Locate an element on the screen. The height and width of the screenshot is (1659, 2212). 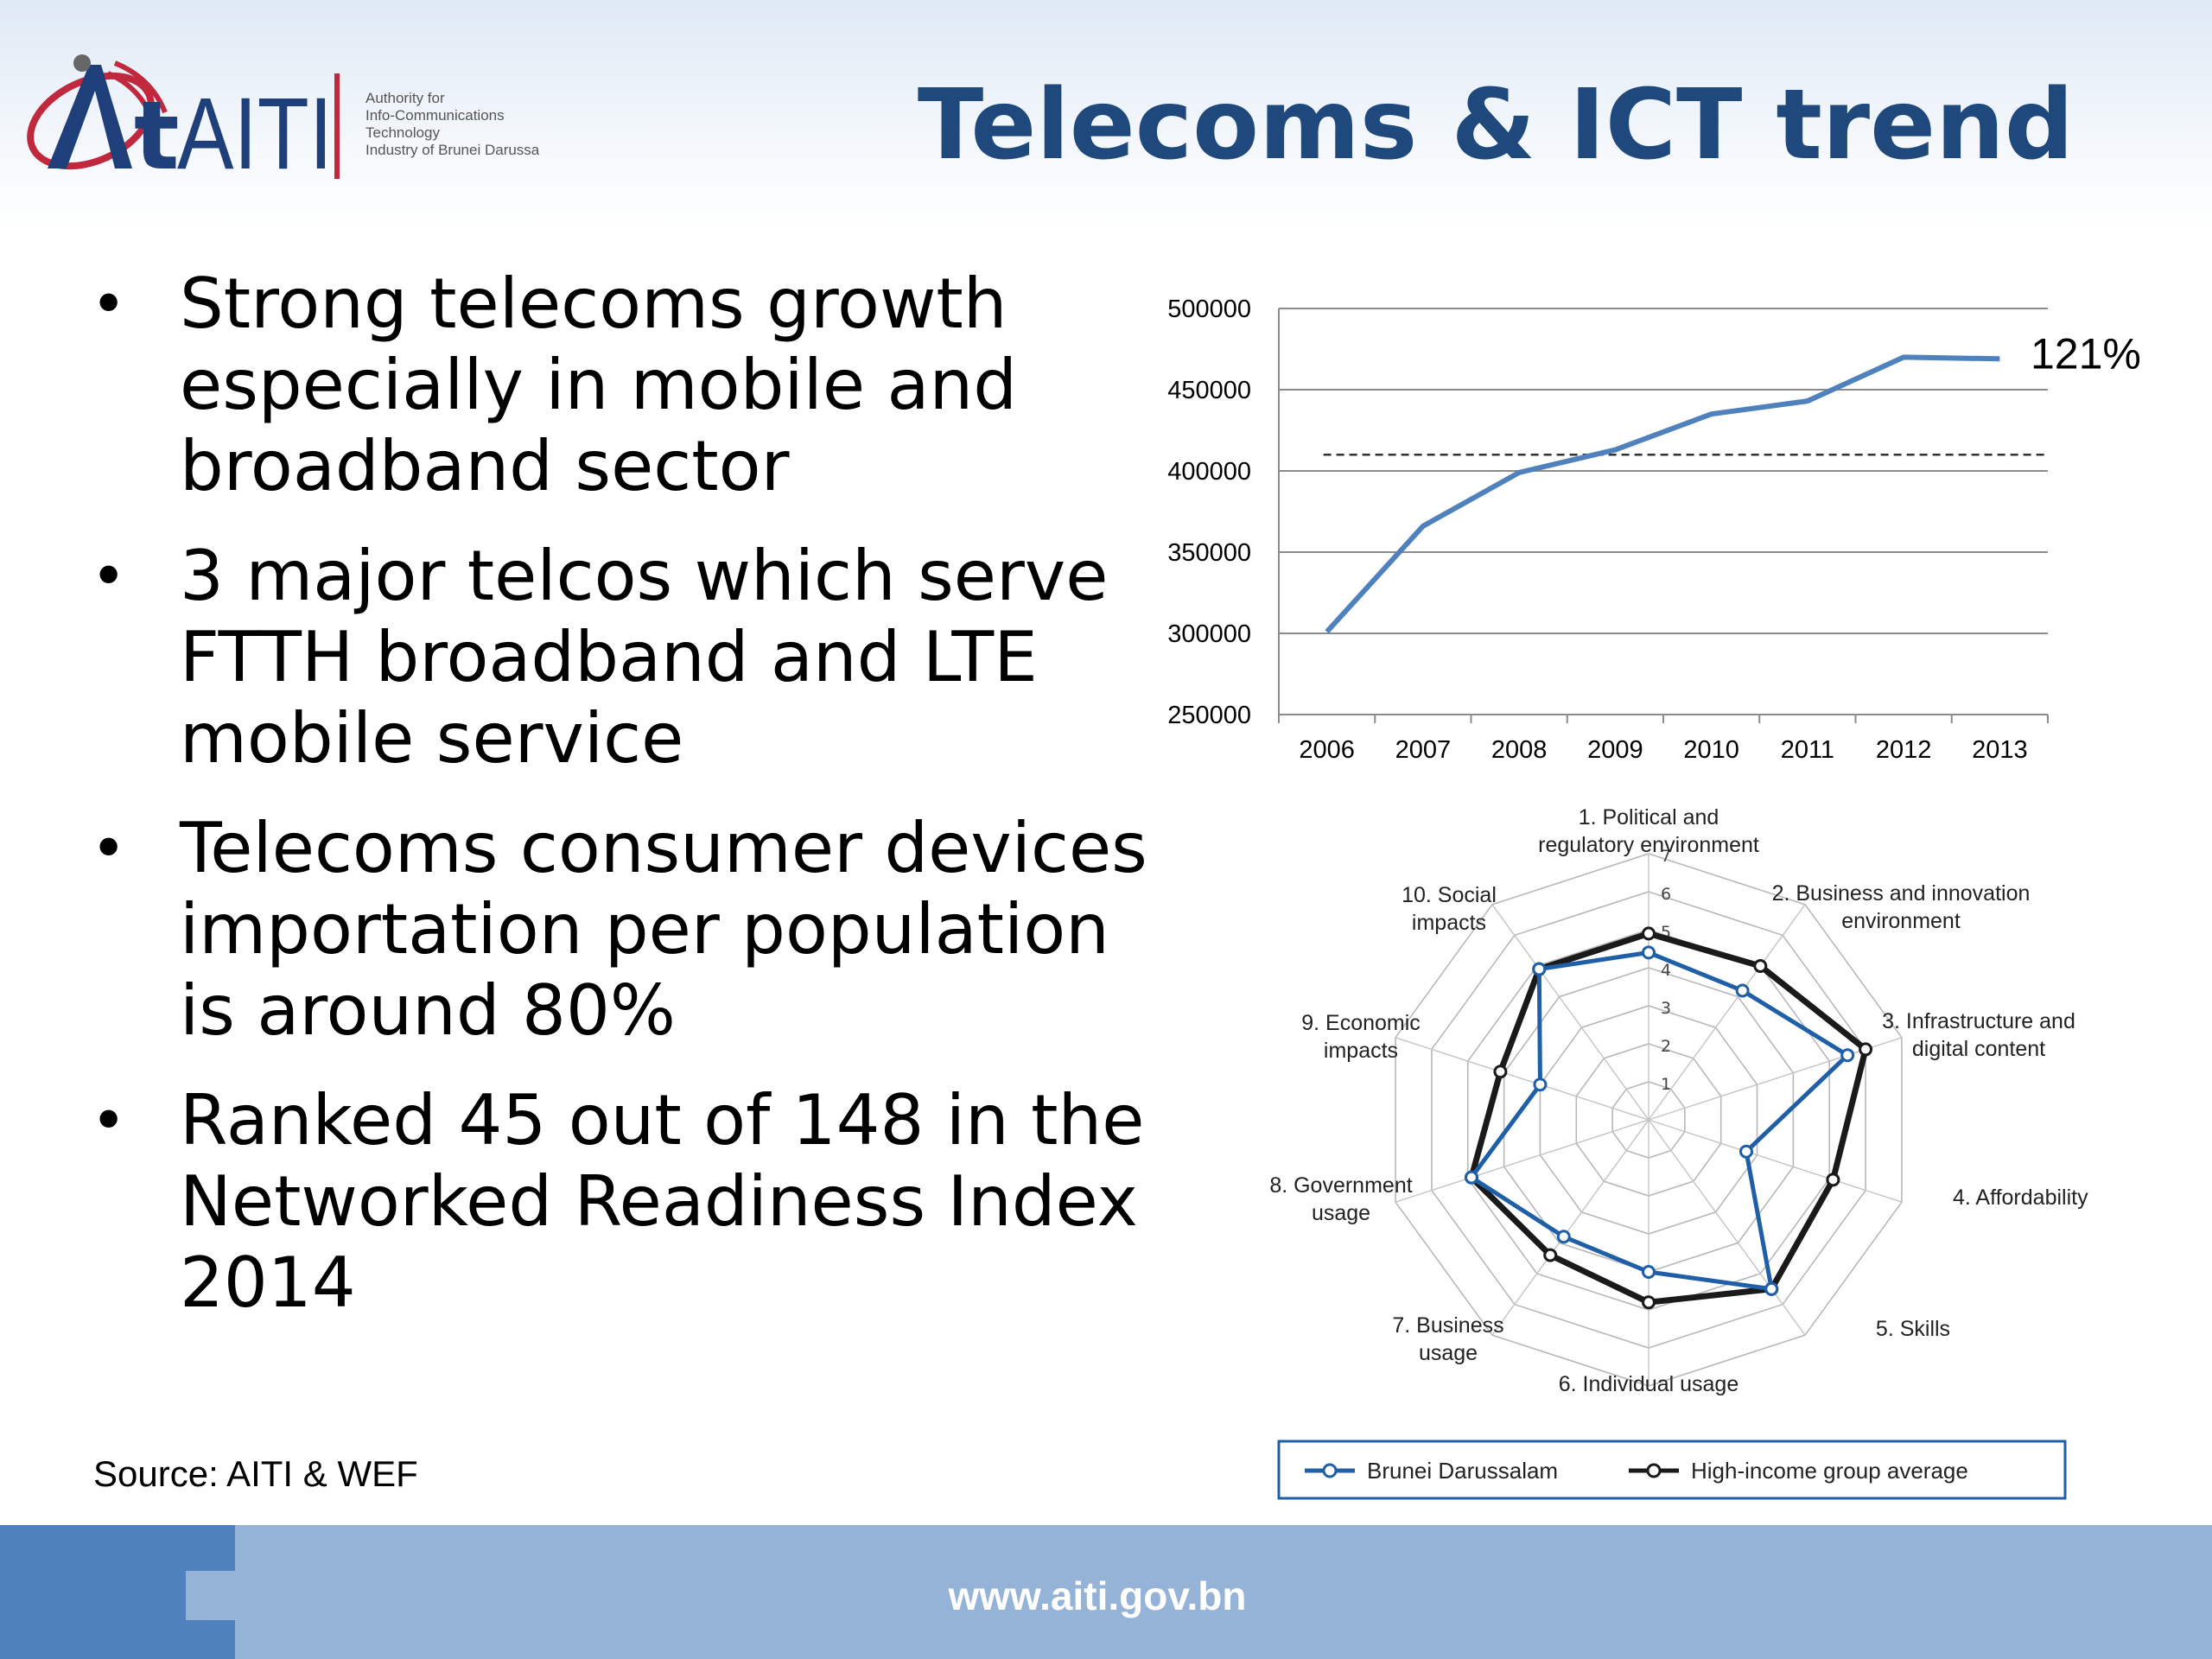
x-tick-label: 2012 is located at coordinates (1904, 750).